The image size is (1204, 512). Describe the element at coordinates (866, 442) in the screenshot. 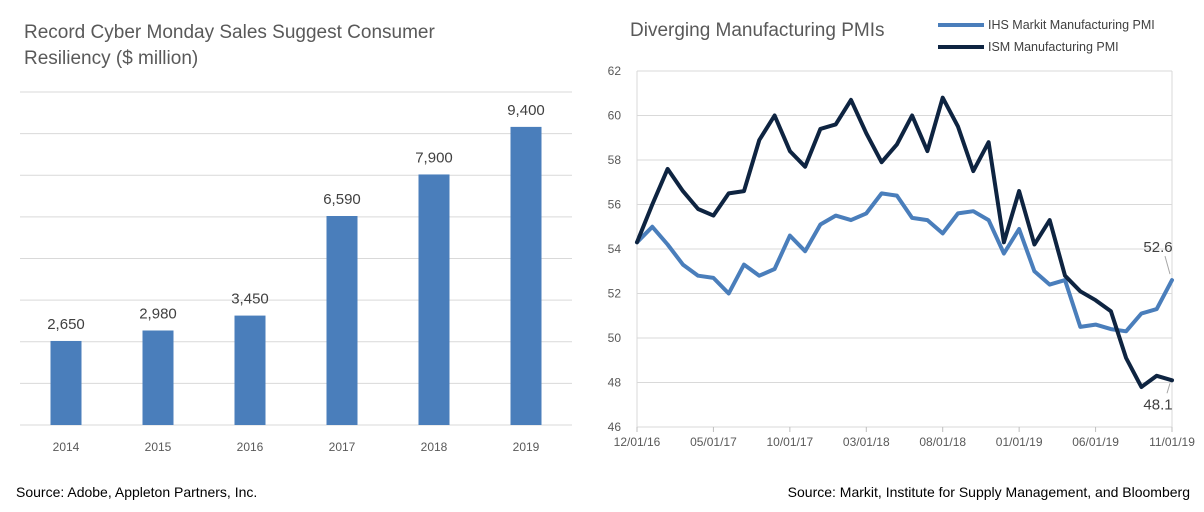

I see `line-x-tick-03/01/18: 03/01/18` at that location.